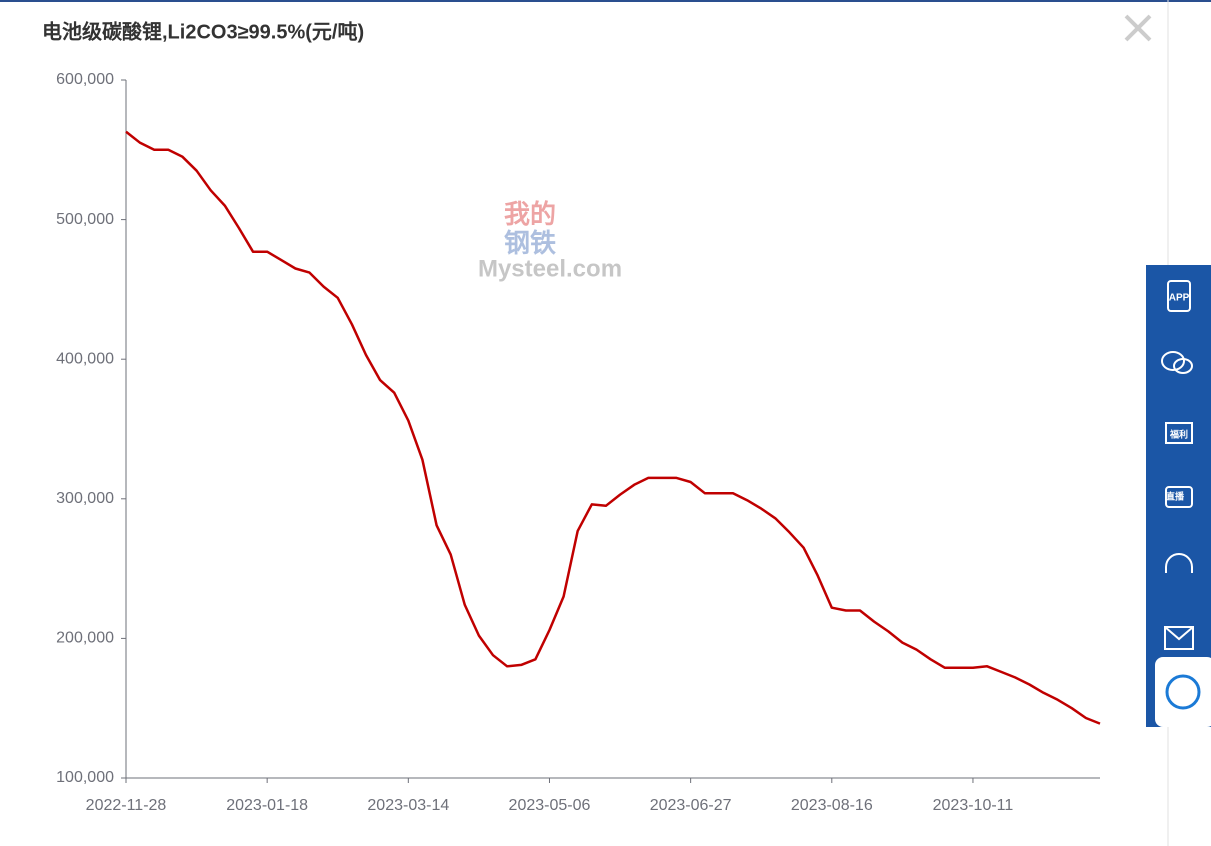 This screenshot has width=1211, height=846. Describe the element at coordinates (203, 31) in the screenshot. I see `chart-title: 电池级碳酸锂,Li2CO3≥99.5%(元/吨)` at that location.